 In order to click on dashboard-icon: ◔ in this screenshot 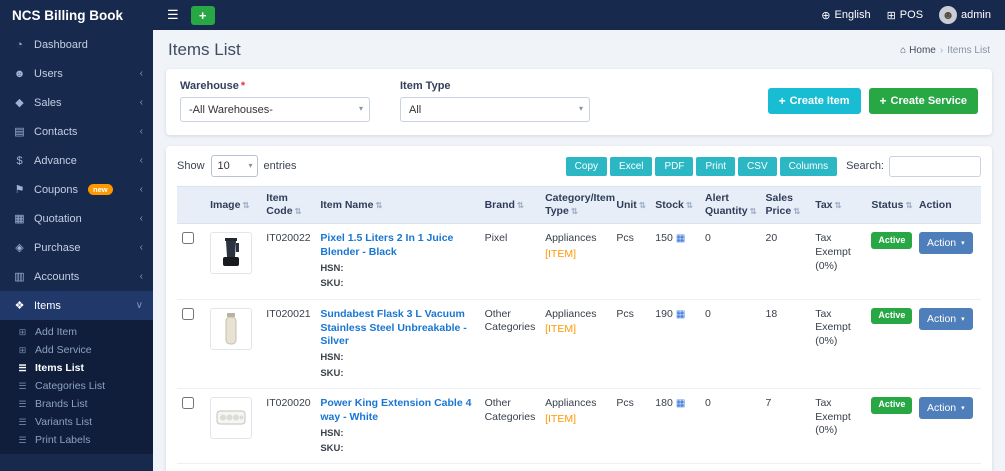, I will do `click(19, 44)`.